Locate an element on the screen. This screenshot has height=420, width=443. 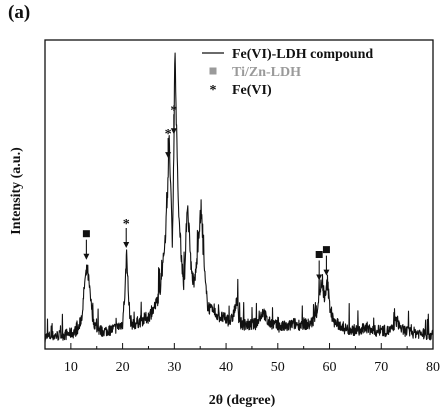
legend-item-label: Ti/Zn-LDH is located at coordinates (266, 72).